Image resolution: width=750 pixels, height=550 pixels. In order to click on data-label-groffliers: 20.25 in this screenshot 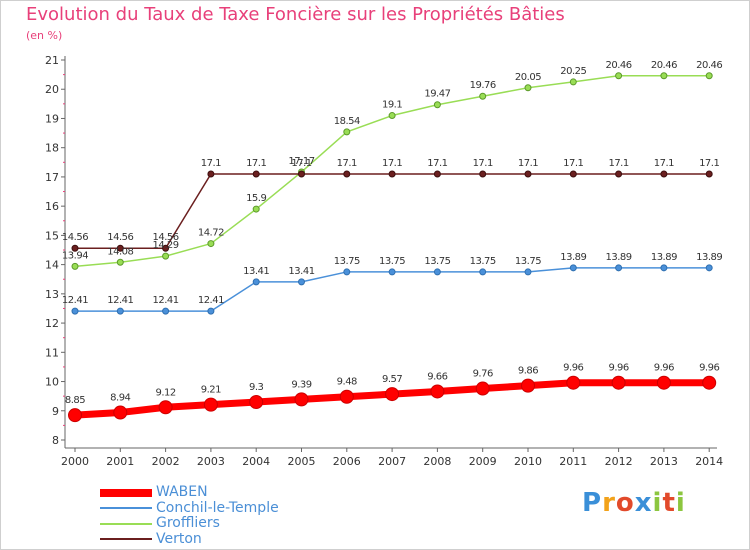, I will do `click(573, 71)`.